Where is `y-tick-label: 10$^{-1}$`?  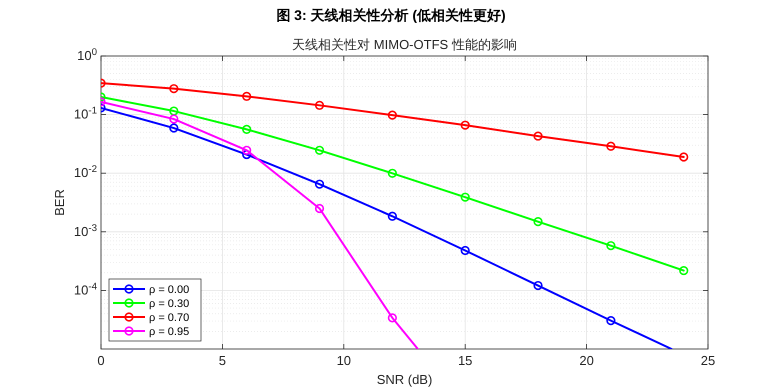 y-tick-label: 10$^{-1}$ is located at coordinates (85, 113).